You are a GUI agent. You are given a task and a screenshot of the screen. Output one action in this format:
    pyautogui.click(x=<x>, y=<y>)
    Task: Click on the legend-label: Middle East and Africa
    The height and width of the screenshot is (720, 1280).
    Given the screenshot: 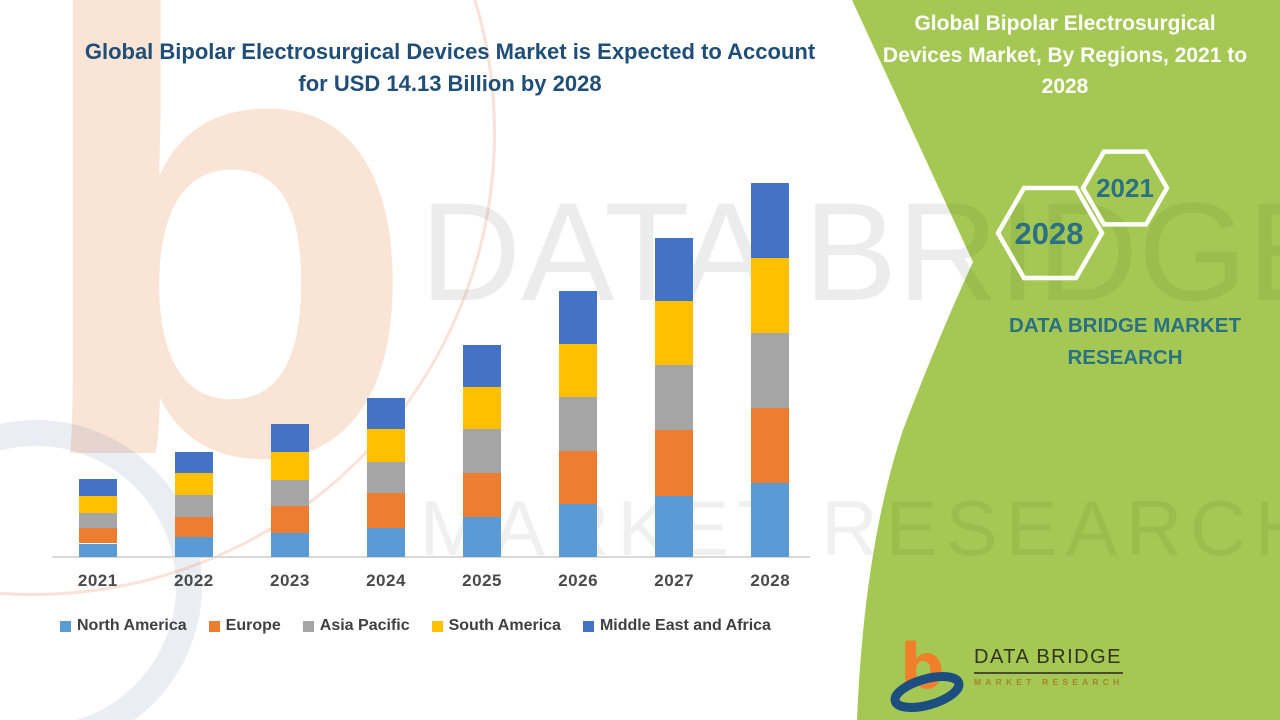 What is the action you would take?
    pyautogui.click(x=685, y=625)
    